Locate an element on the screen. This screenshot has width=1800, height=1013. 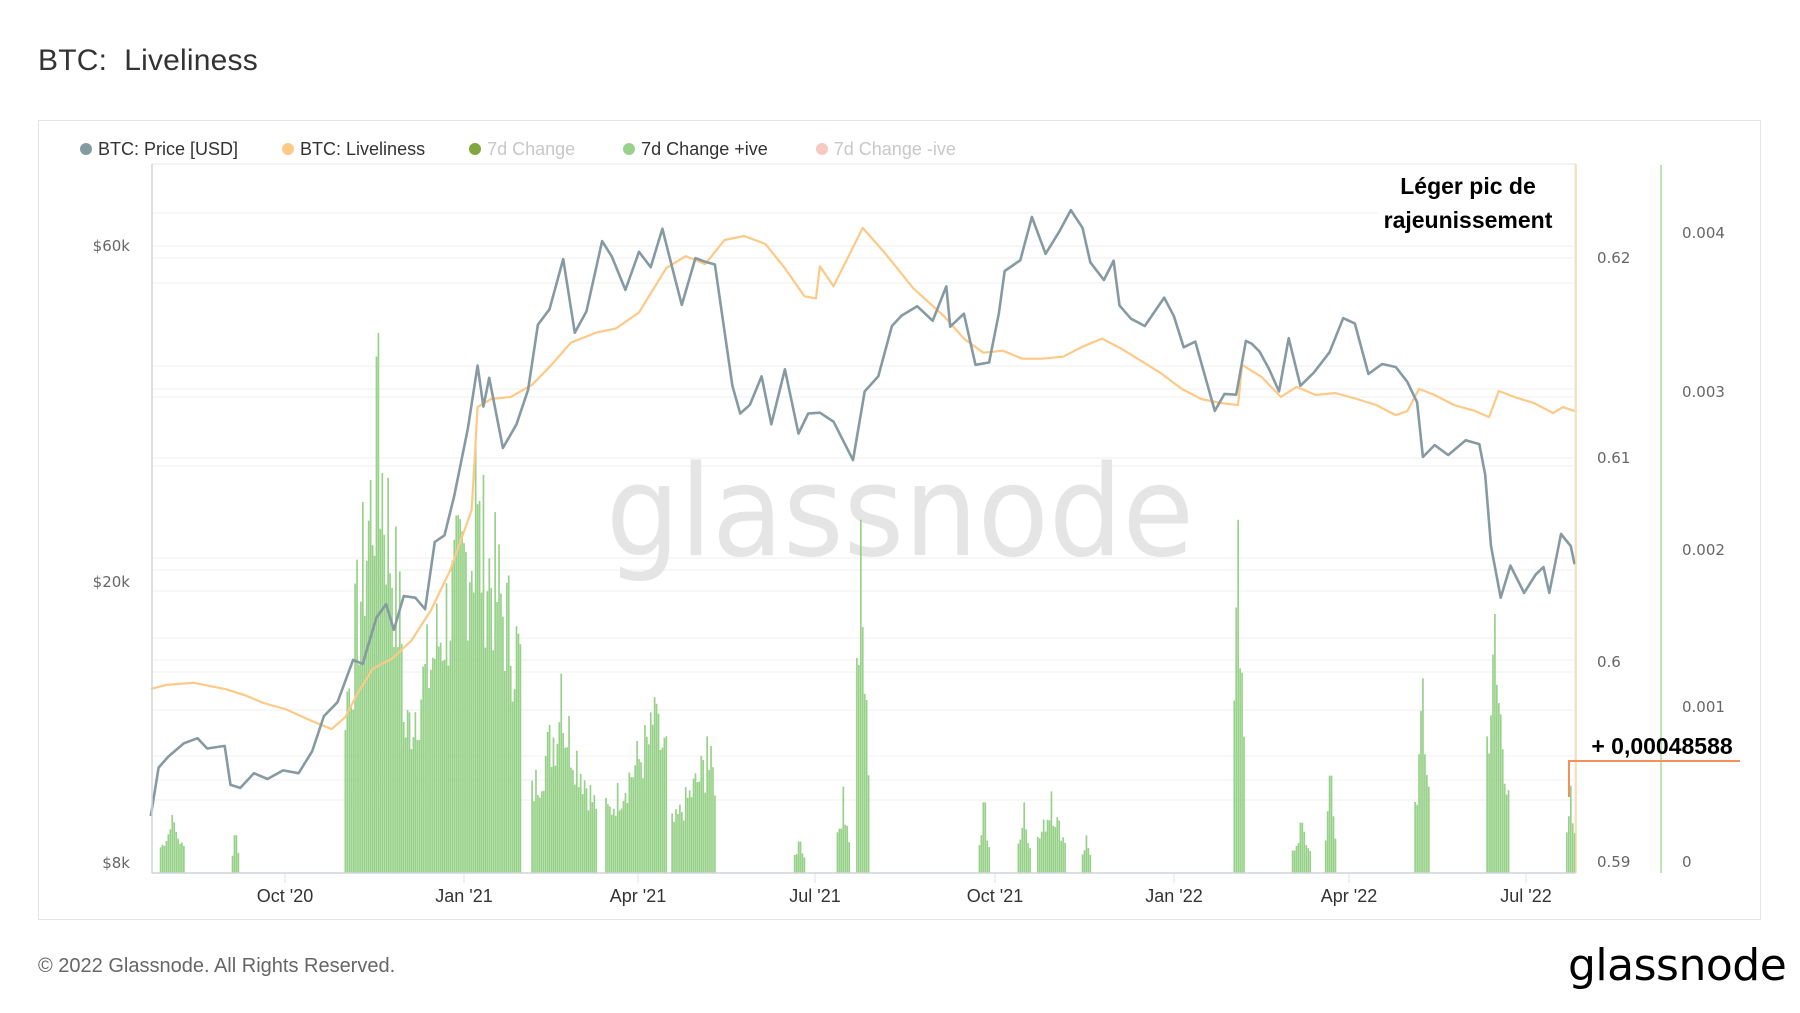
liveliness-tick: 0.59 is located at coordinates (1613, 862).